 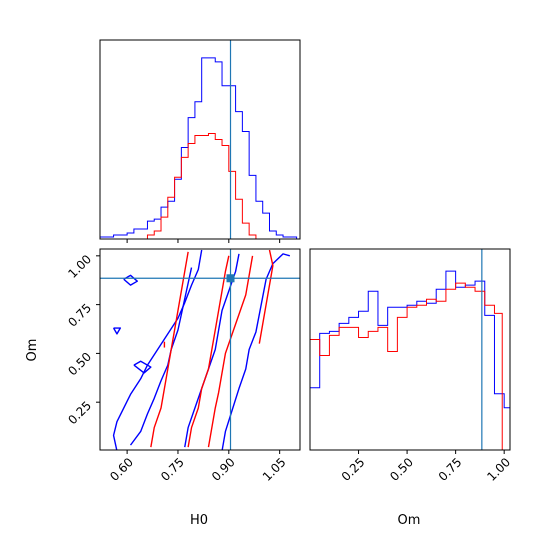 I want to click on y-axis-label-om: Om, so click(x=32, y=350).